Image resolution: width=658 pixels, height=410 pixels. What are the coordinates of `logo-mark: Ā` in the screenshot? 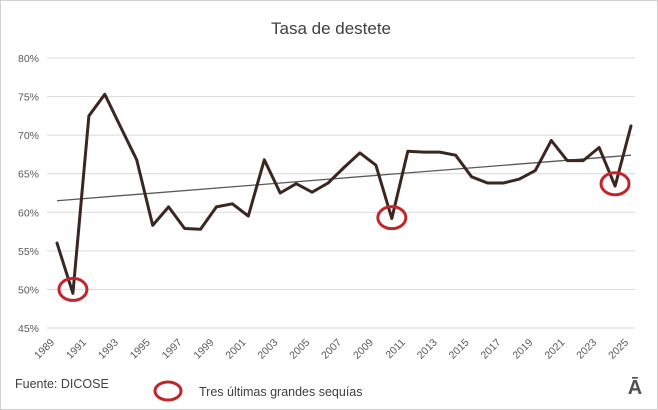 It's located at (635, 388).